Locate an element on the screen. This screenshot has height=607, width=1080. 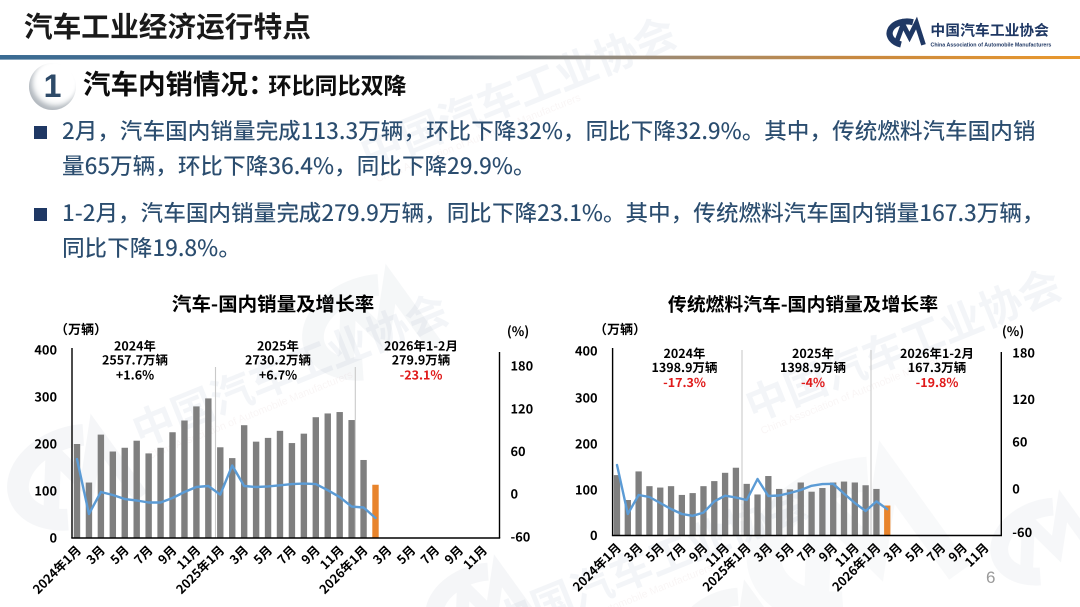
svg-text: 传统燃料汽车-国内销量及增长率 is located at coordinates (803, 303).